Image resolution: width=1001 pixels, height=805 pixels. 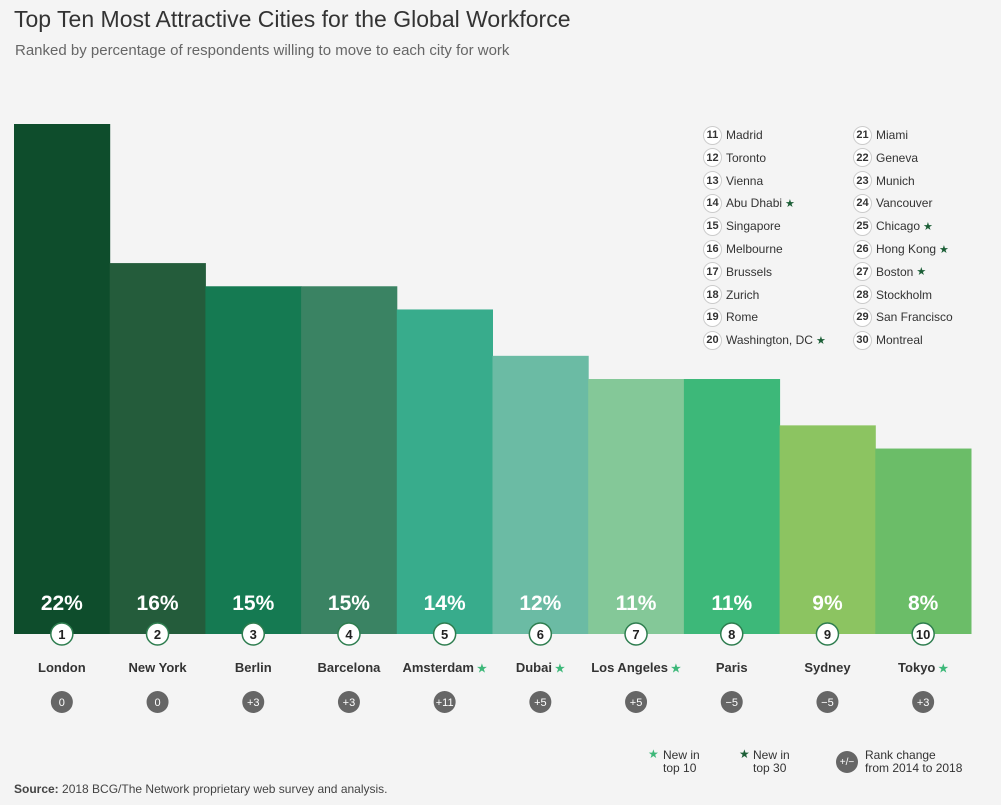 What do you see at coordinates (636, 667) in the screenshot?
I see `city-label: Los Angeles ★` at bounding box center [636, 667].